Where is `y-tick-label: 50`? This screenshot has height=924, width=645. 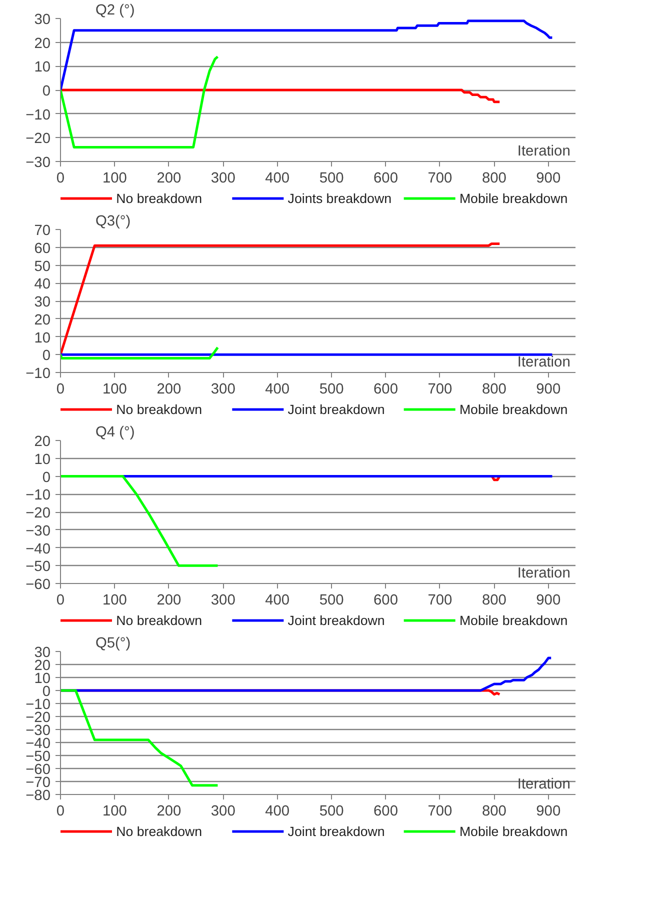 y-tick-label: 50 is located at coordinates (42, 266).